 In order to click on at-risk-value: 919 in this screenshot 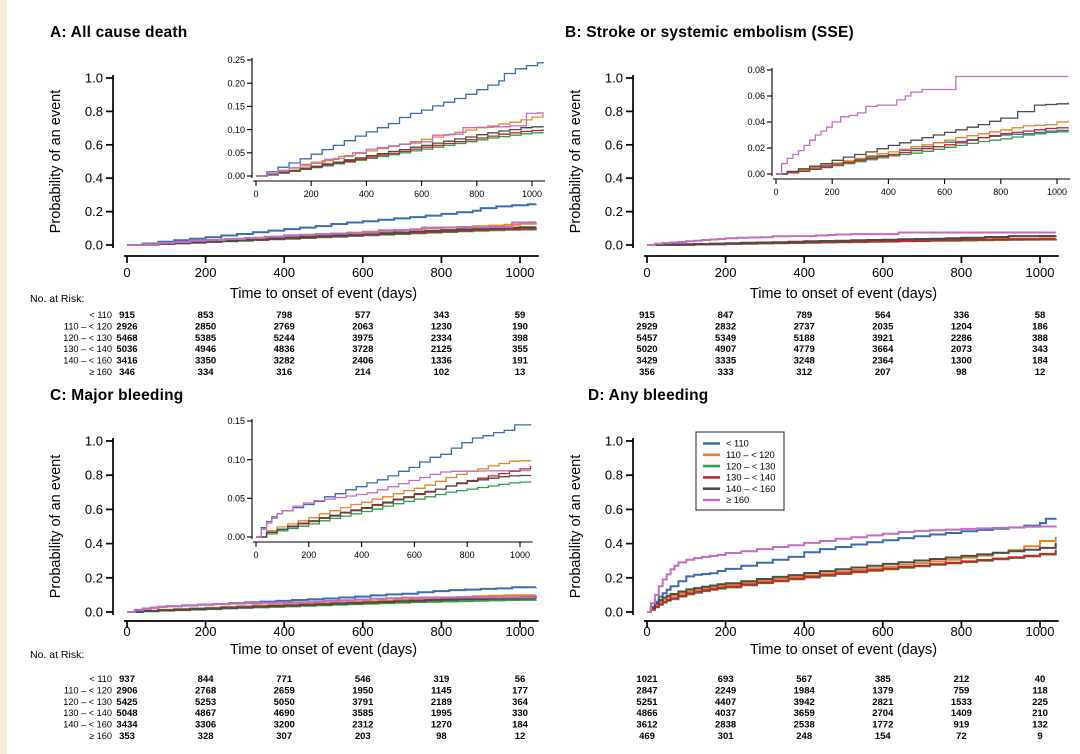, I will do `click(961, 725)`.